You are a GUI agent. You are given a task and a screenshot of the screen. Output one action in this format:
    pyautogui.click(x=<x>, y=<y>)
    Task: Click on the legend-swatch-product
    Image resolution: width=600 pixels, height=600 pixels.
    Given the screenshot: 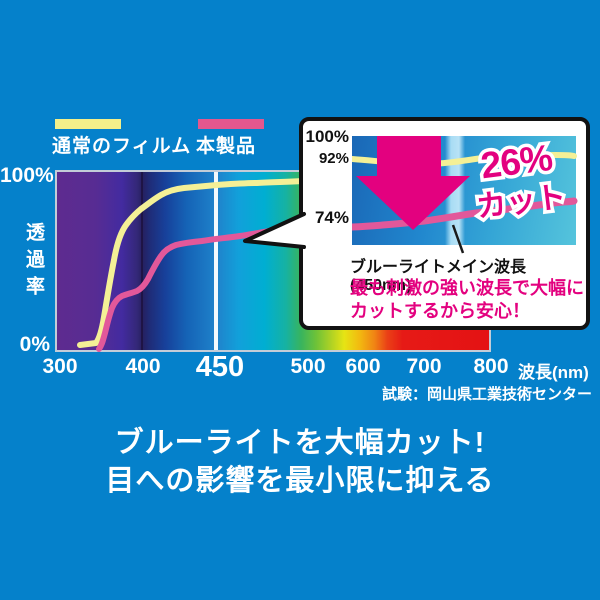 What is the action you would take?
    pyautogui.click(x=231, y=124)
    